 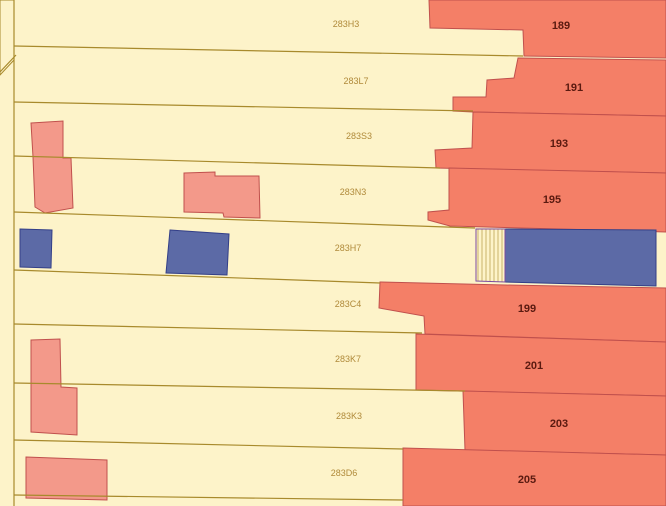 What do you see at coordinates (353, 192) in the screenshot?
I see `parcel-id-283N3: 283N3` at bounding box center [353, 192].